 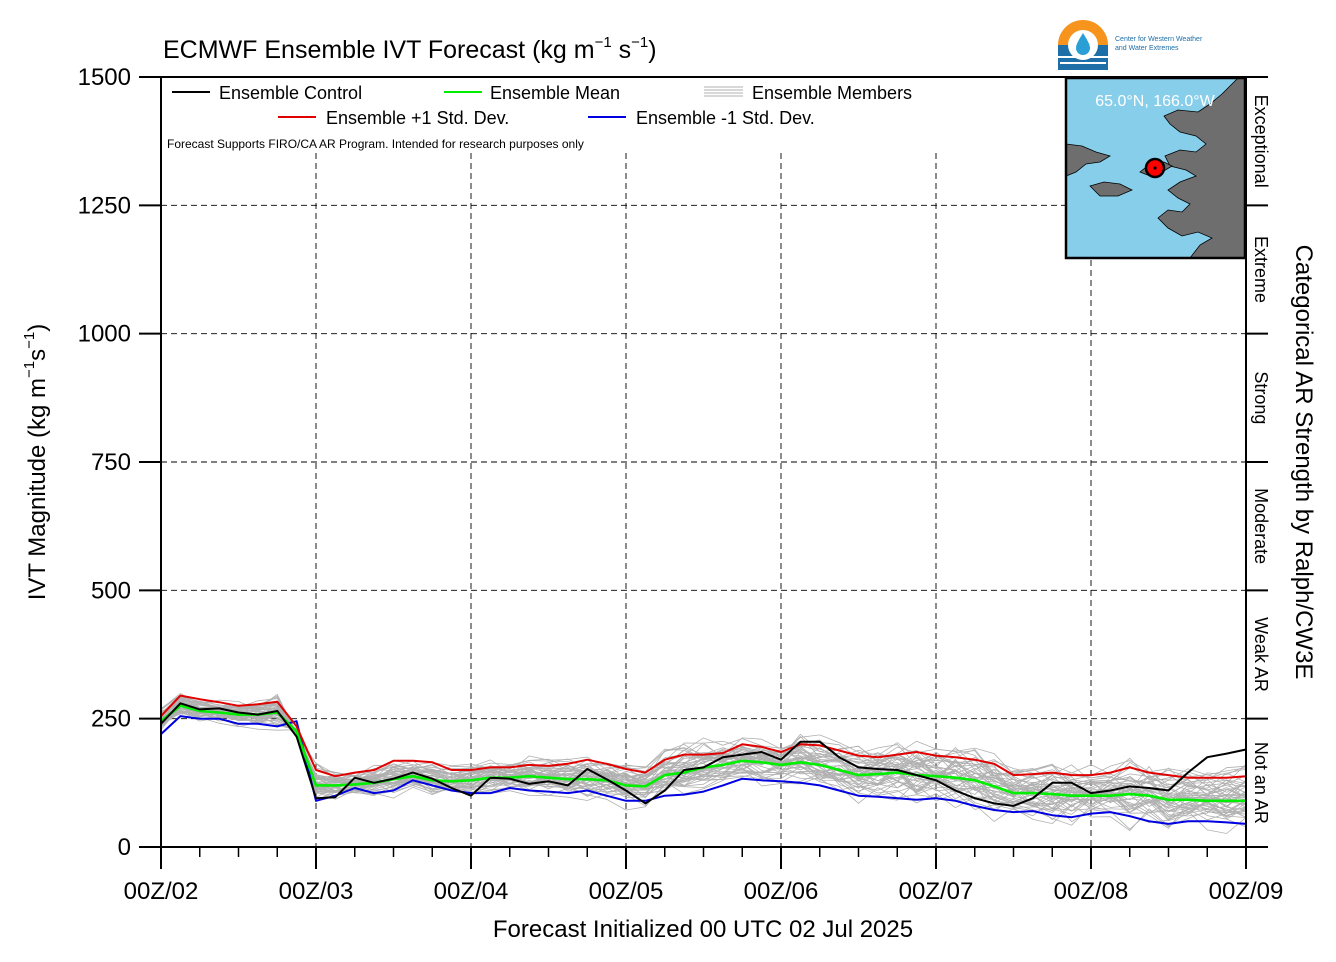 What do you see at coordinates (410, 49) in the screenshot?
I see `chart-title: ECMWF Ensemble IVT Forecast (kg m−1 s−1)` at bounding box center [410, 49].